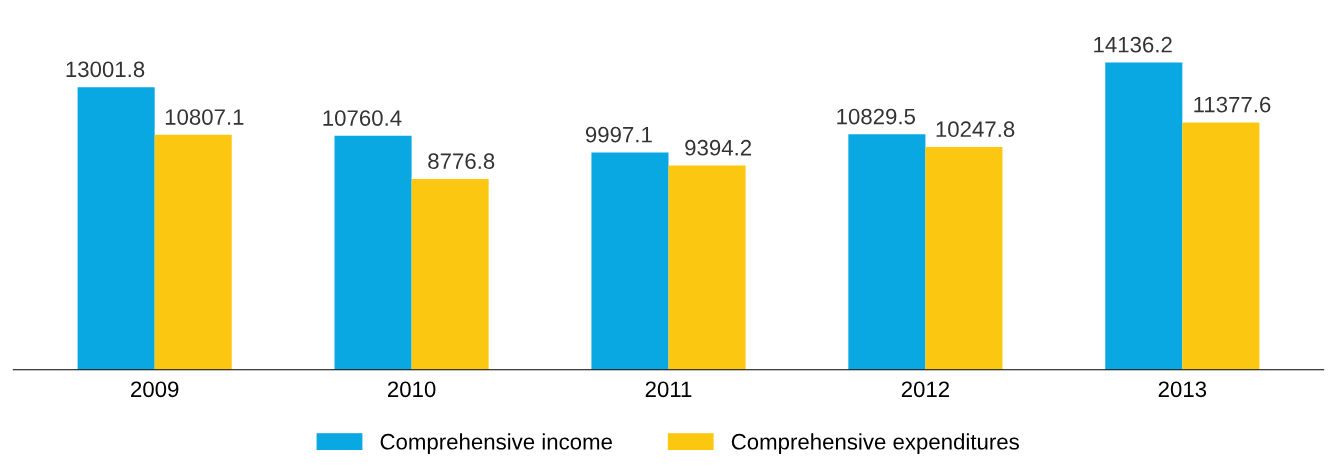  I want to click on data-label: 14136.2, so click(1133, 44).